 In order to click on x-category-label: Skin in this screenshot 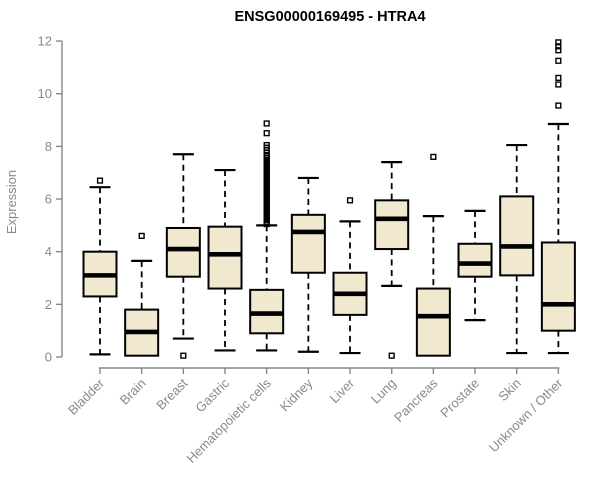, I will do `click(509, 390)`.